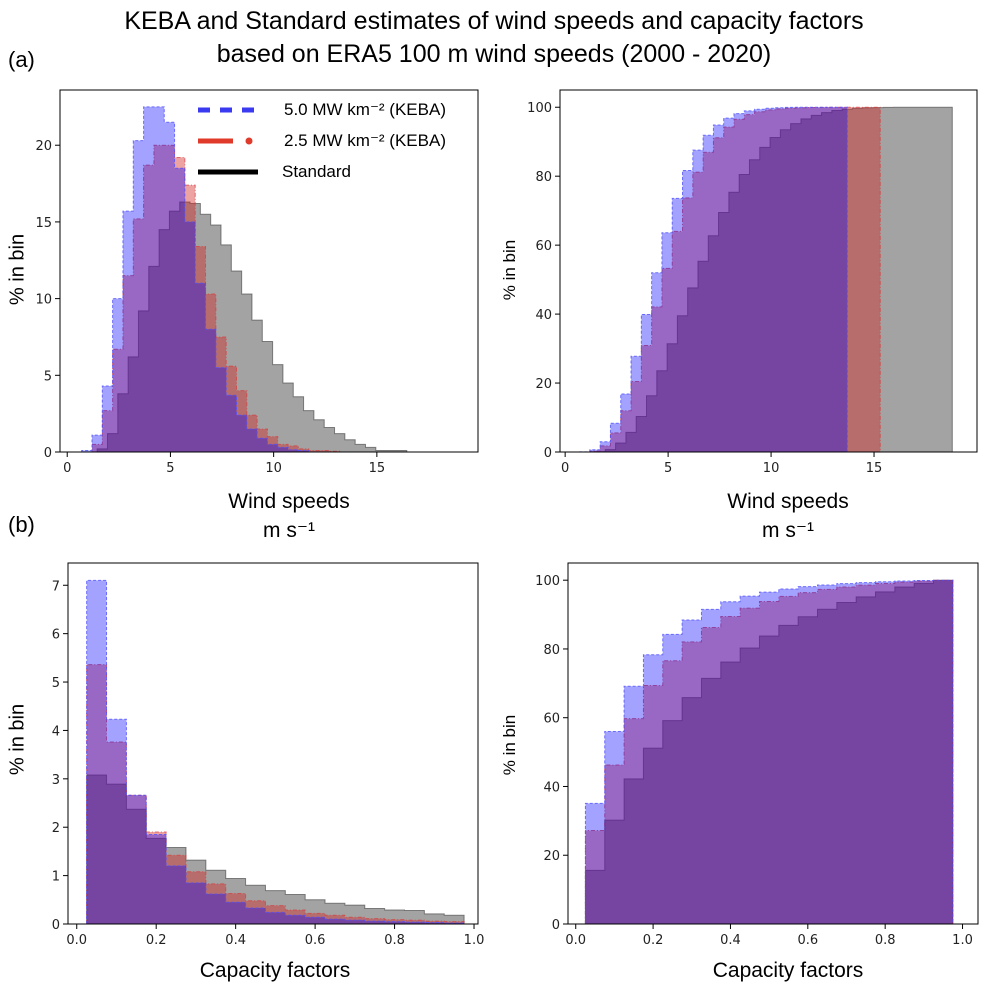  Describe the element at coordinates (56, 731) in the screenshot. I see `y-tick-label: 4` at that location.